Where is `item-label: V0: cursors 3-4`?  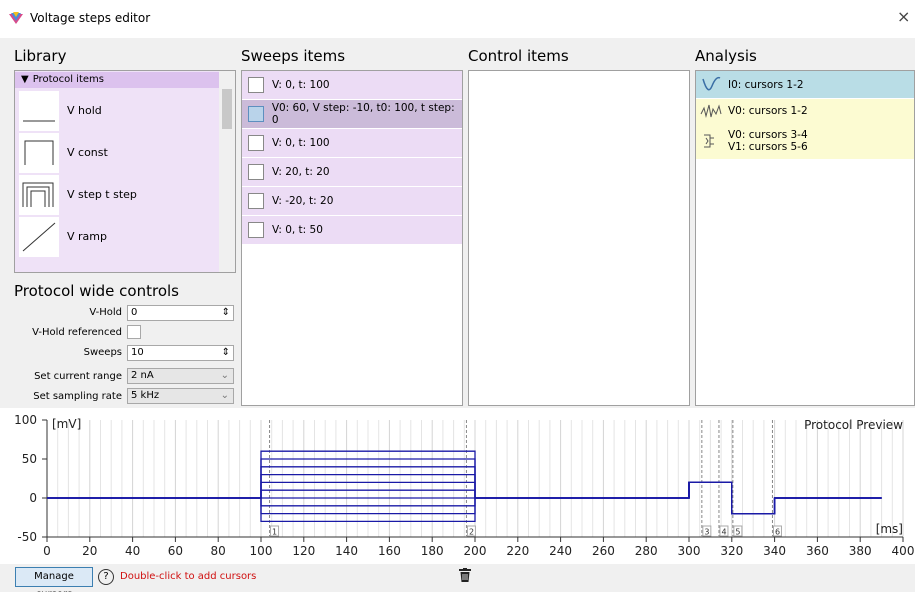
item-label: V0: cursors 3-4 is located at coordinates (768, 135).